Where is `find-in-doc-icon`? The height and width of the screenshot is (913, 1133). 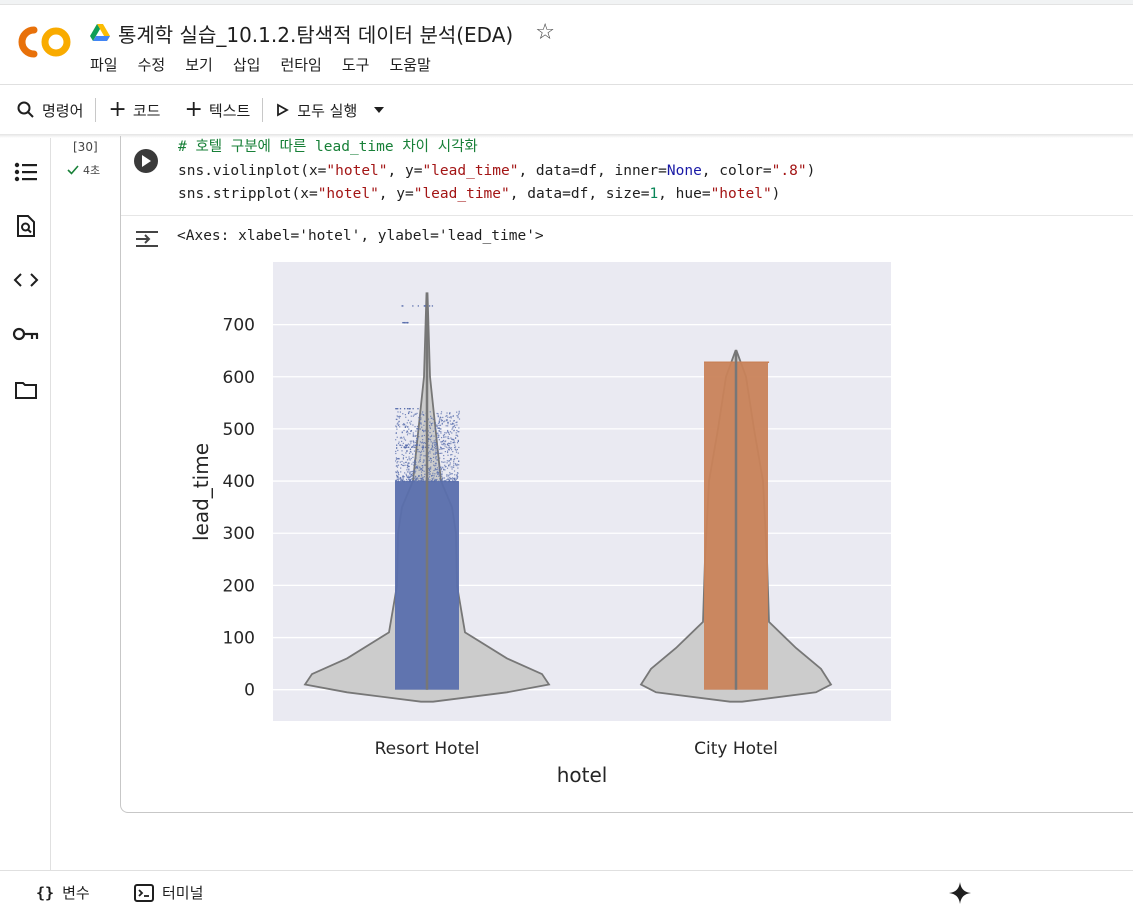
find-in-doc-icon is located at coordinates (26, 226).